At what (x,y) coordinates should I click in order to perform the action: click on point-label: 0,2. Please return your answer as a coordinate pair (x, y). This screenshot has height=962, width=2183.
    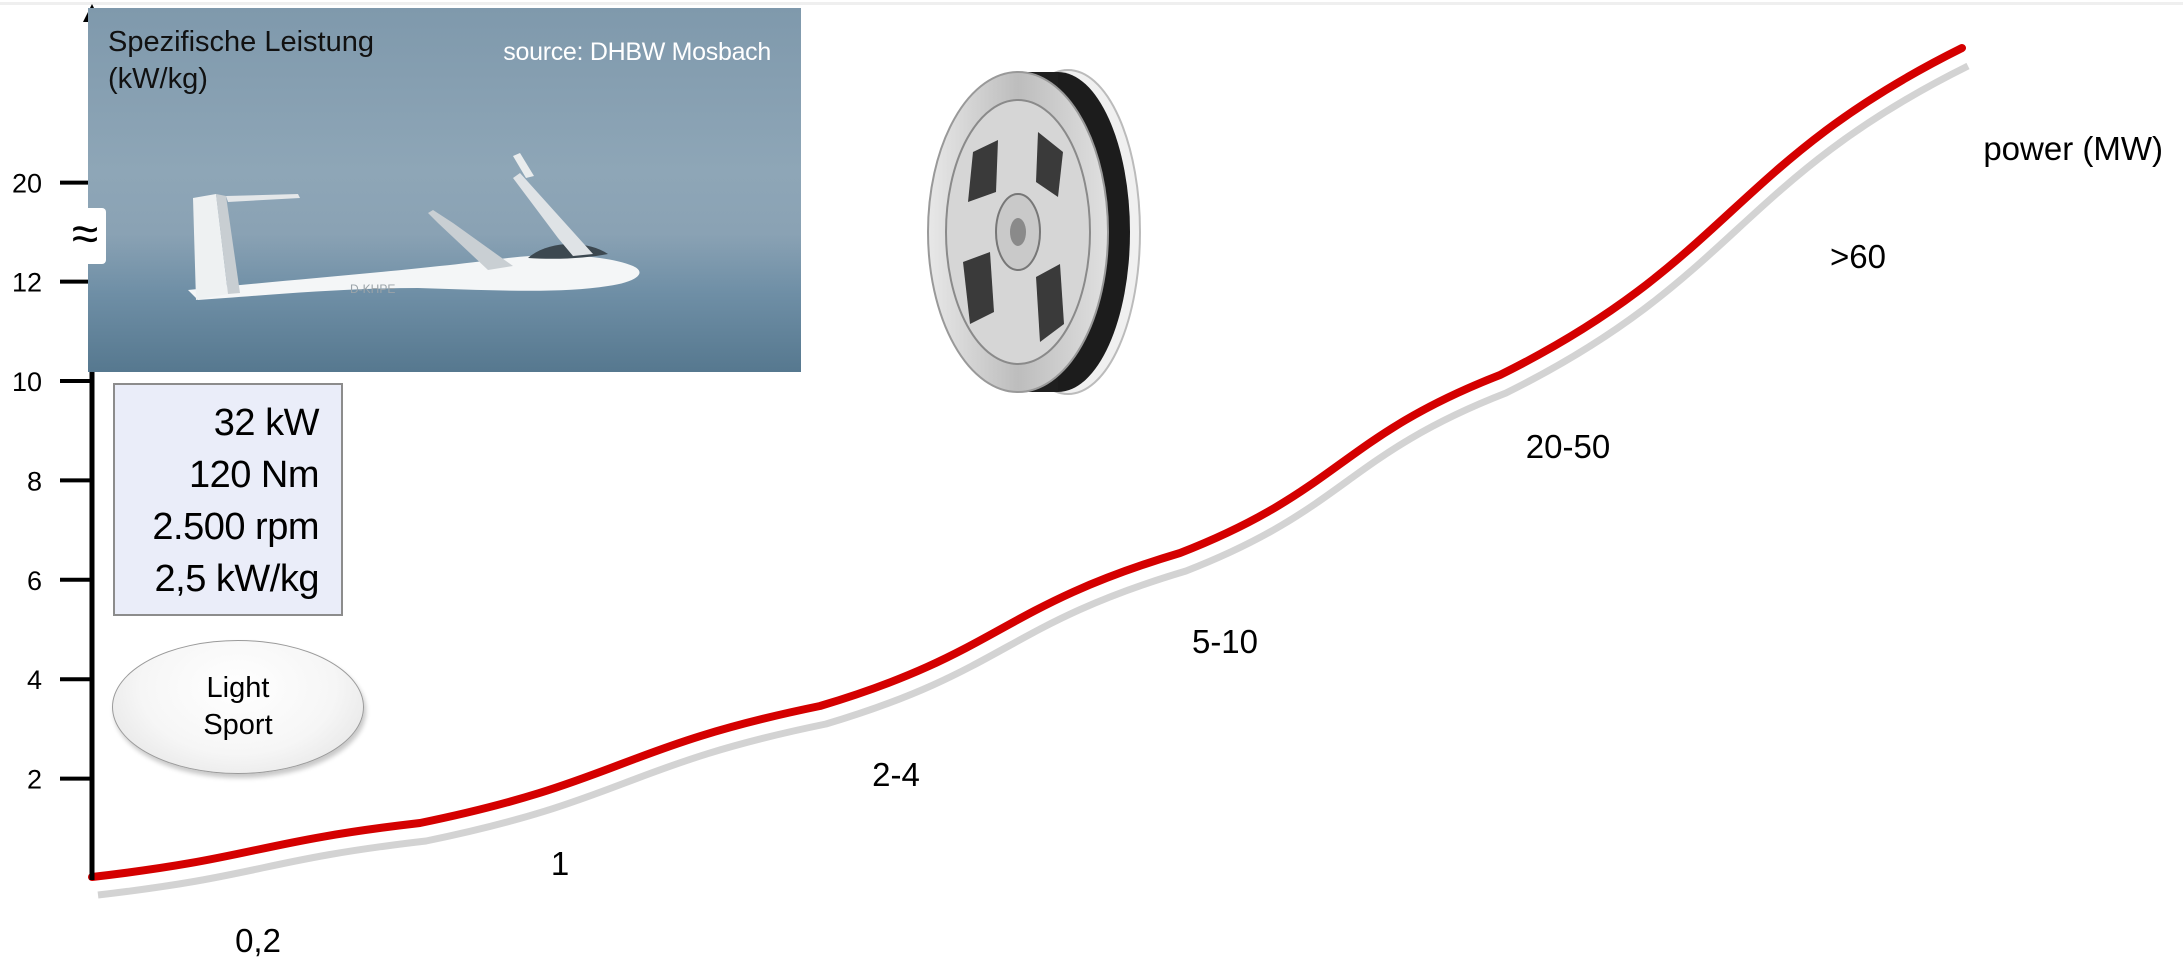
    Looking at the image, I should click on (258, 940).